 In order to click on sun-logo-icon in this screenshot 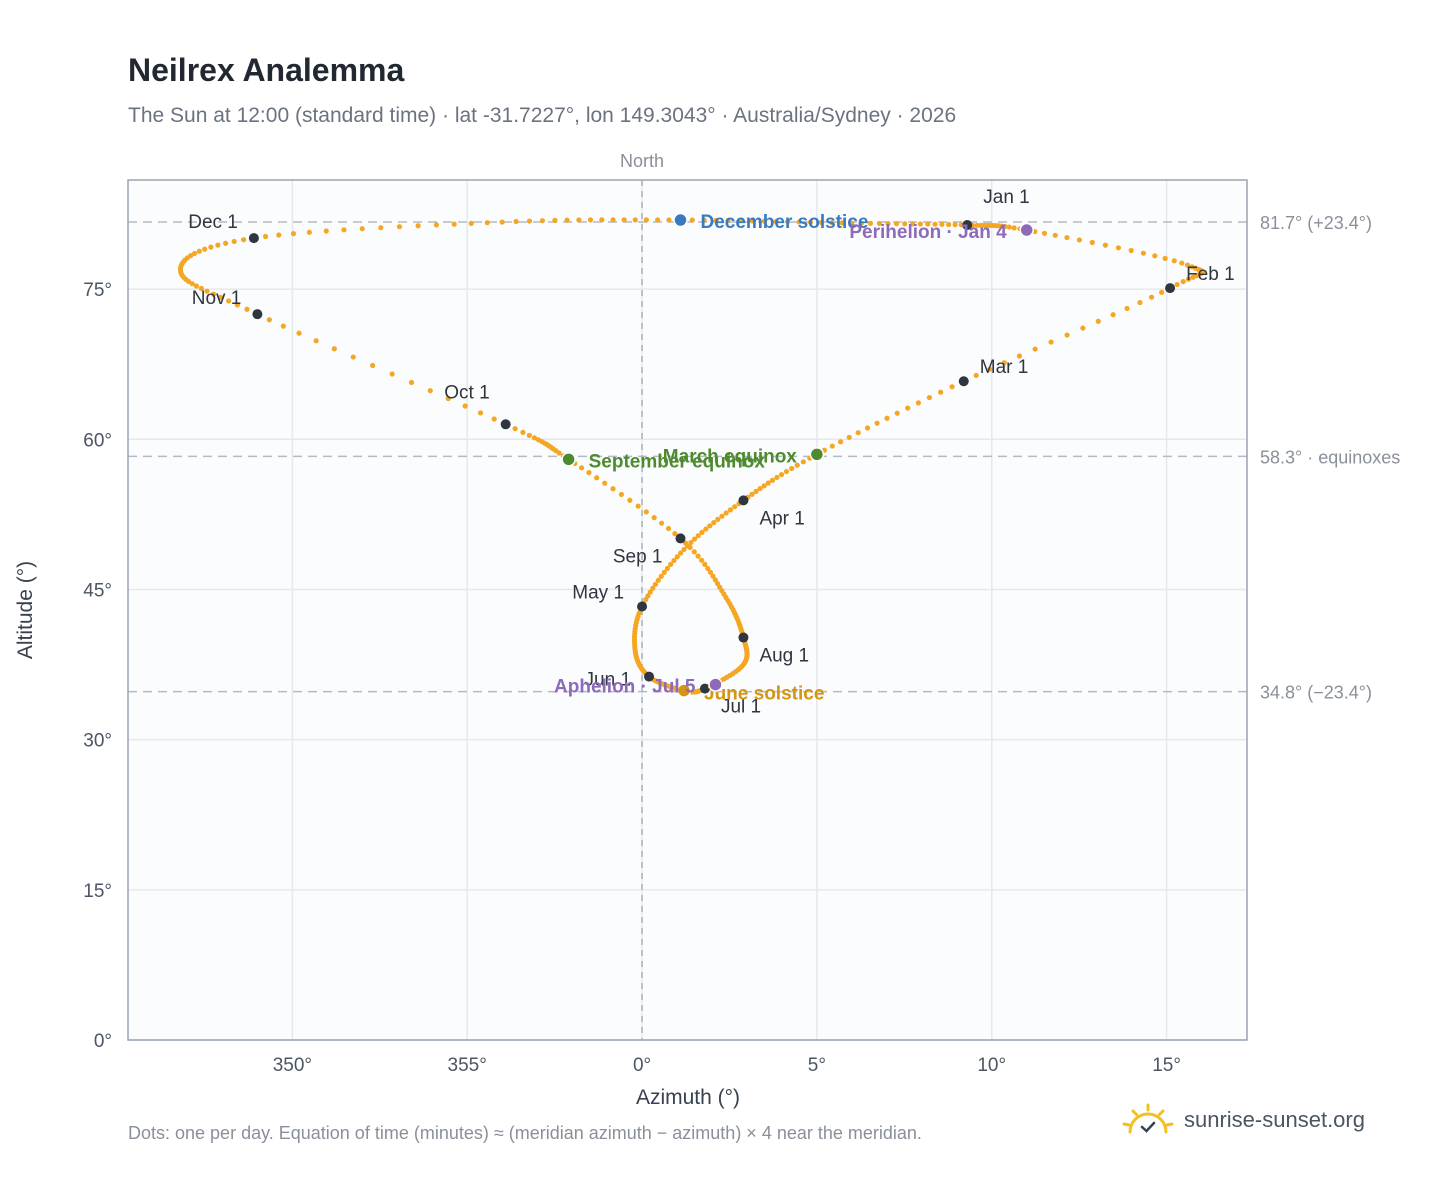, I will do `click(1148, 1118)`.